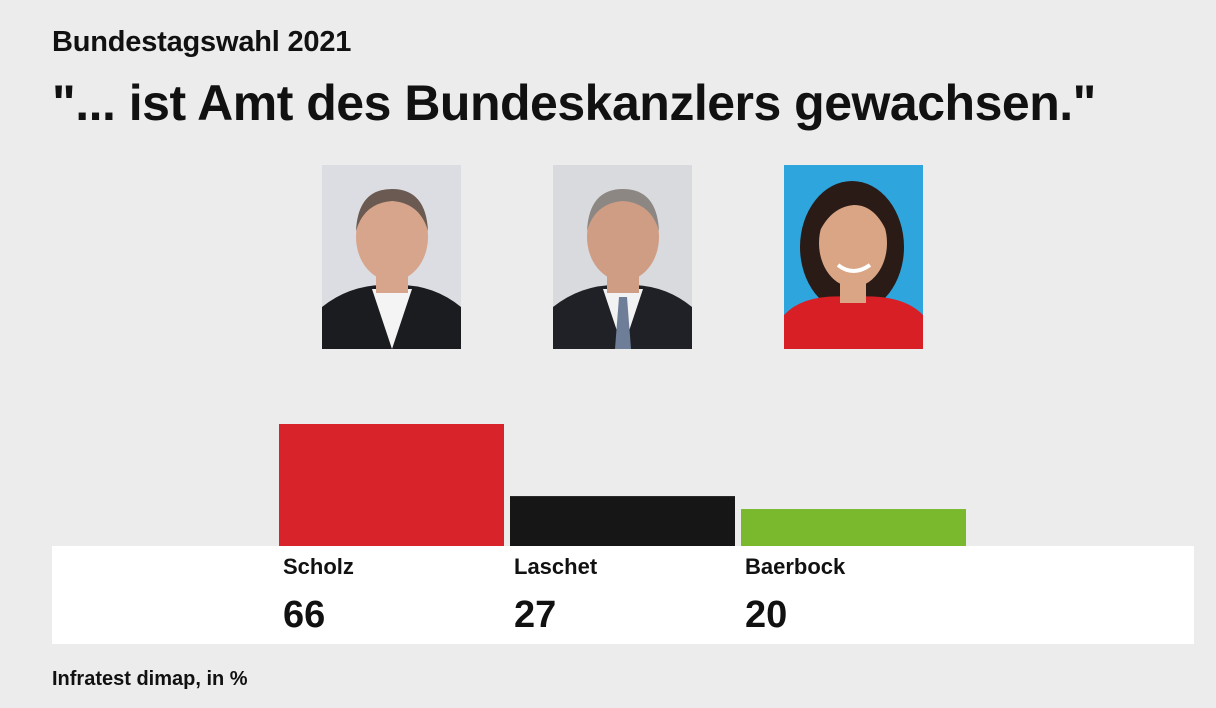 Image resolution: width=1216 pixels, height=708 pixels. I want to click on value-label-scholz: 66, so click(304, 615).